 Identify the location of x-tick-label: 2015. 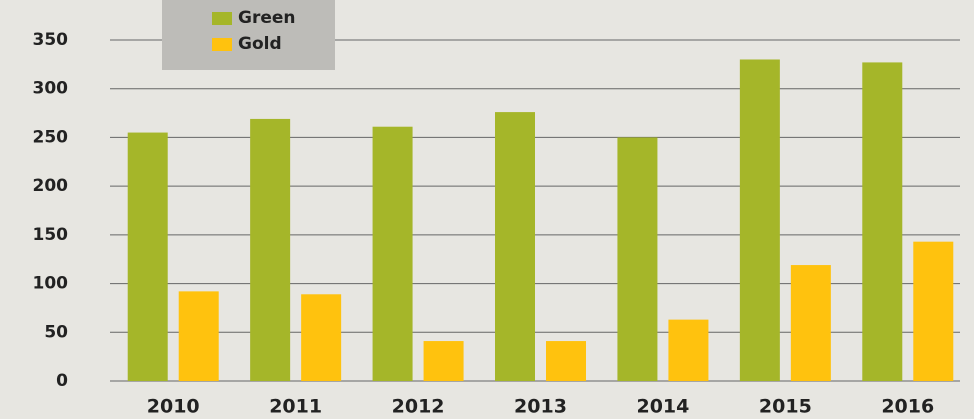
(785, 407).